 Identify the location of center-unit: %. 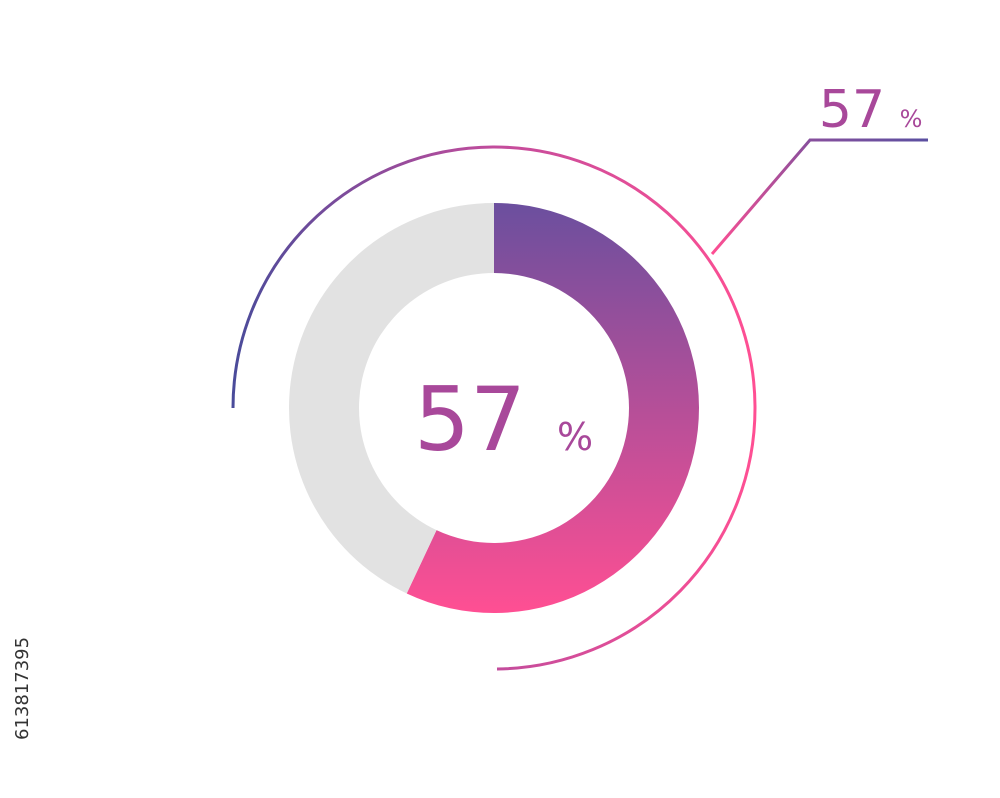
(575, 437).